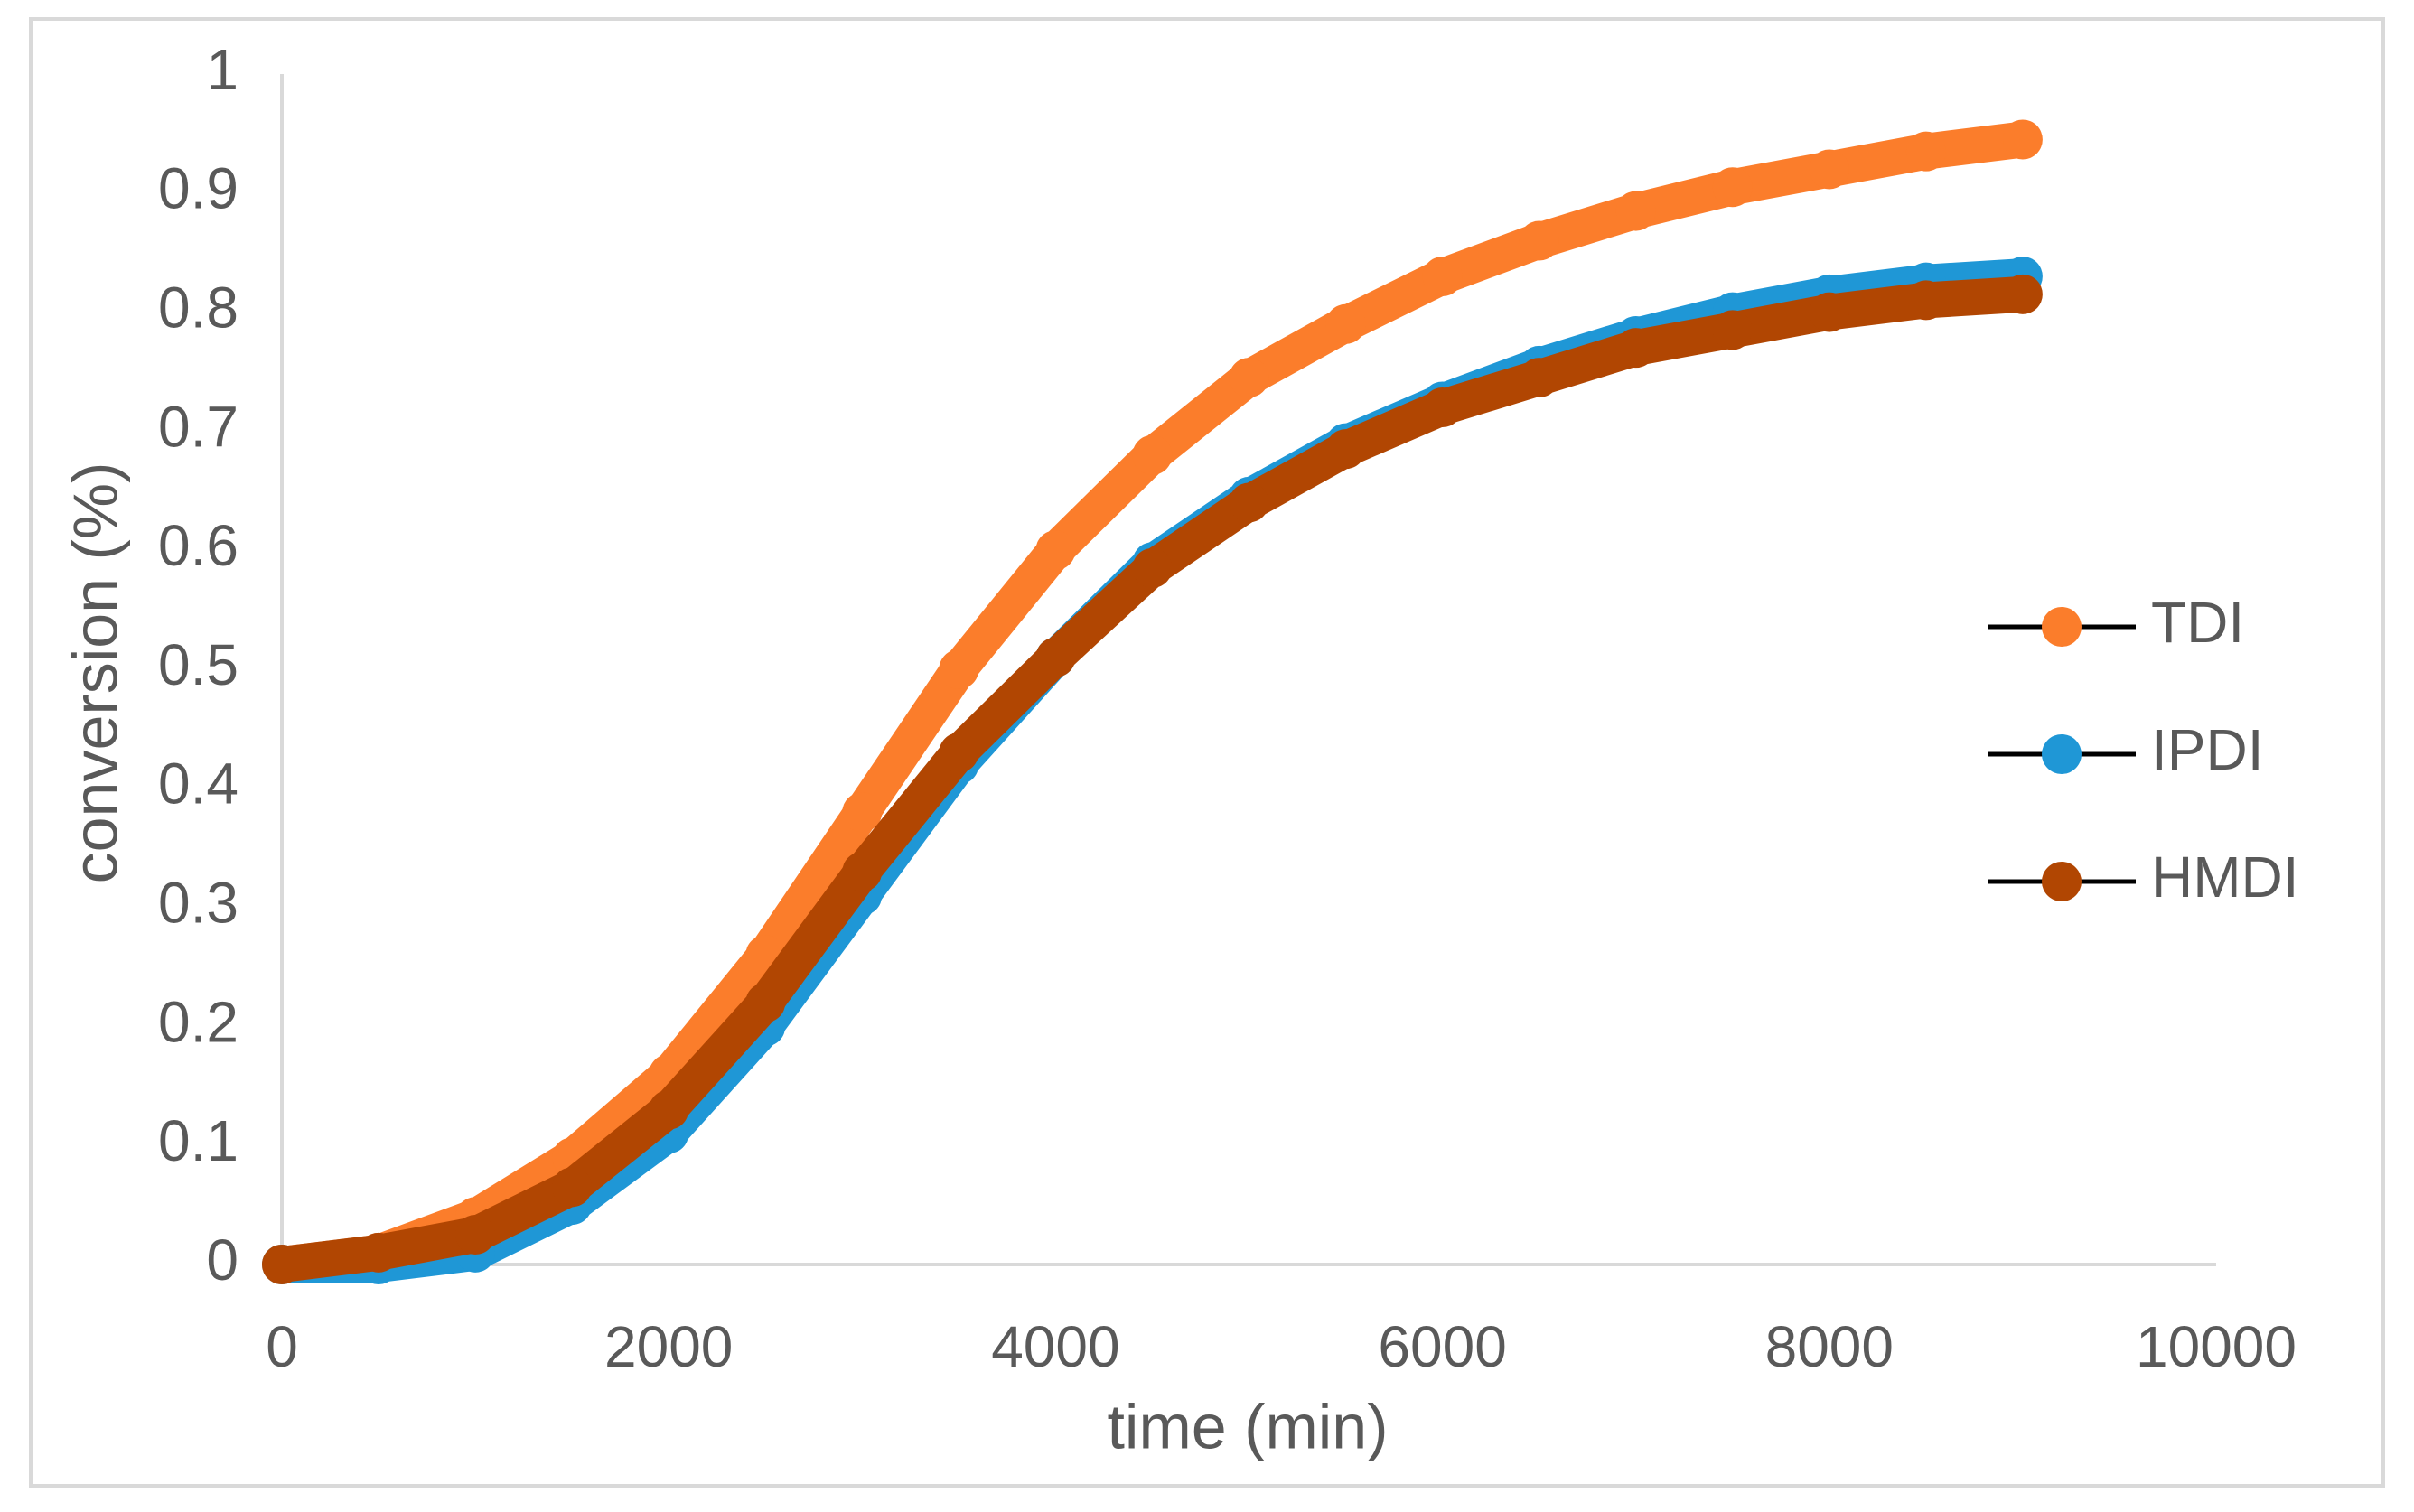  I want to click on y-tick-label: 1, so click(222, 69).